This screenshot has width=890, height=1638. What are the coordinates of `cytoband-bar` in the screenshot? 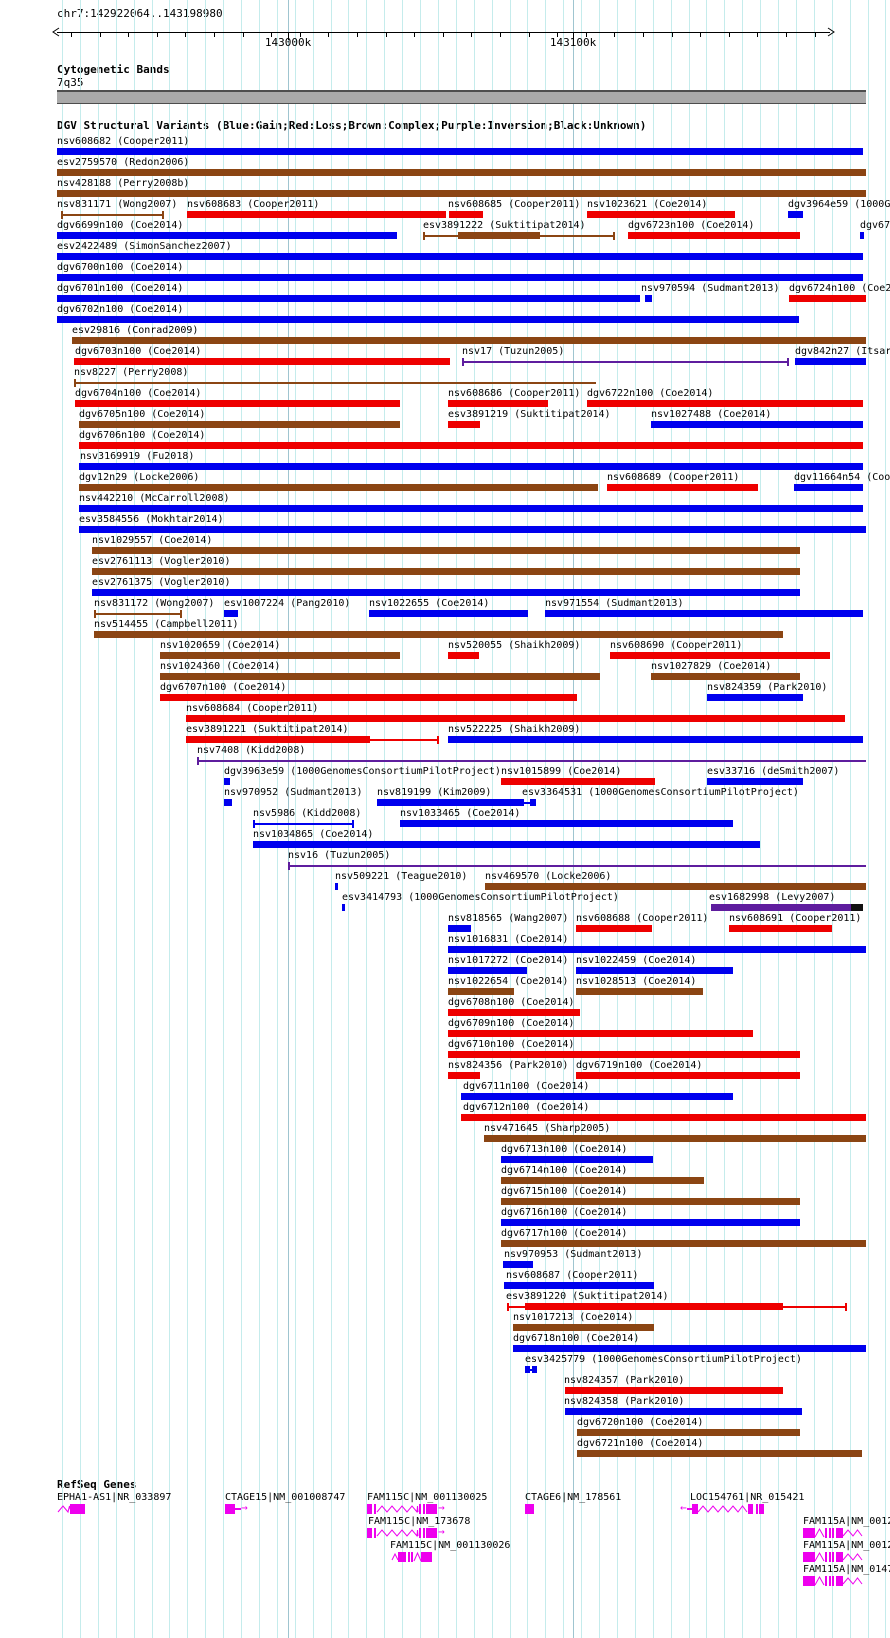 It's located at (461, 97).